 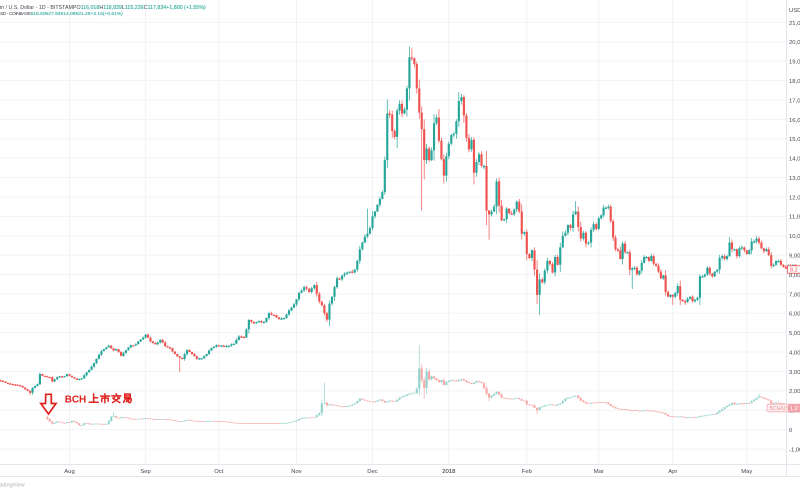 What do you see at coordinates (794, 198) in the screenshot?
I see `svg-text: 12,000` at bounding box center [794, 198].